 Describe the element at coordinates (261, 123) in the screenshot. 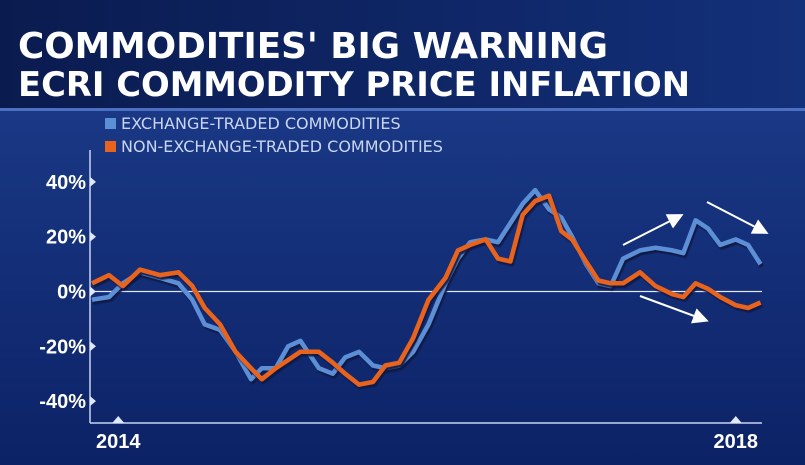

I see `legend-label: EXCHANGE-TRADED COMMODITIES` at that location.